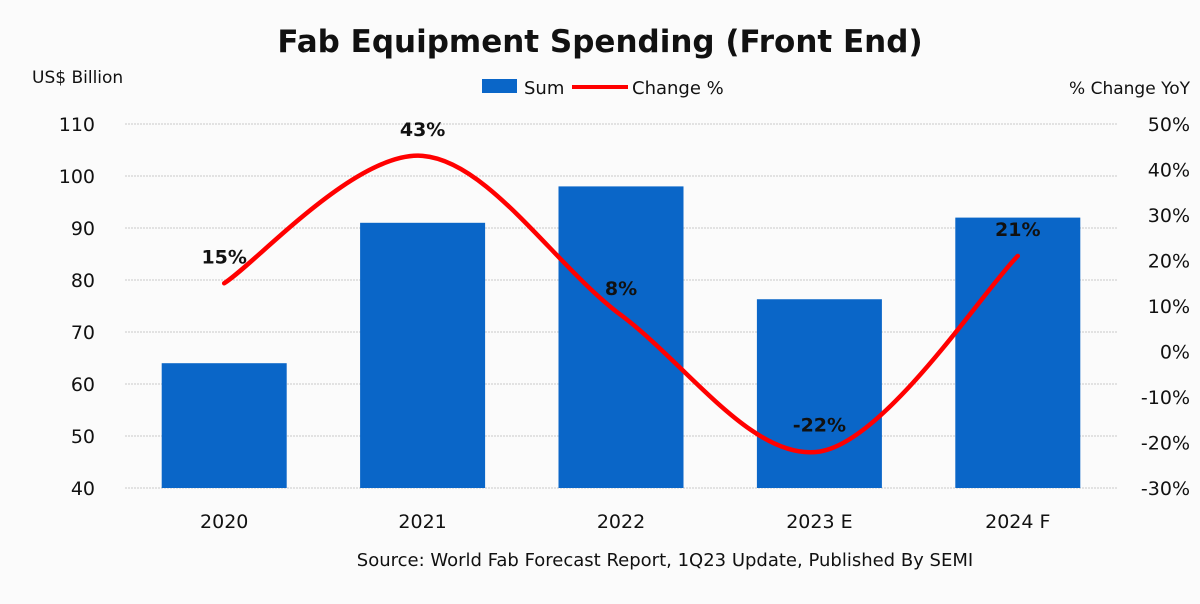 Image resolution: width=1200 pixels, height=604 pixels. I want to click on x-tick-label: 2023 E, so click(819, 522).